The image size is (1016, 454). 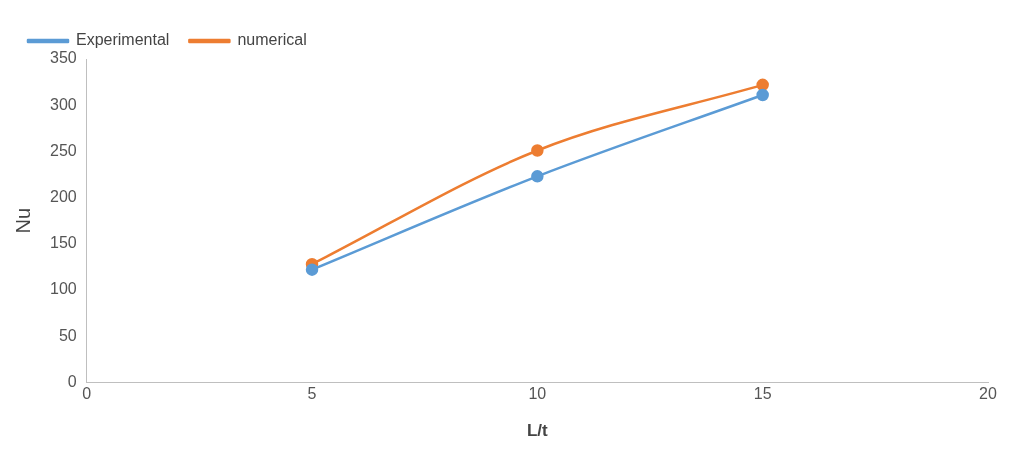 I want to click on x-tick-label: 10, so click(x=537, y=394).